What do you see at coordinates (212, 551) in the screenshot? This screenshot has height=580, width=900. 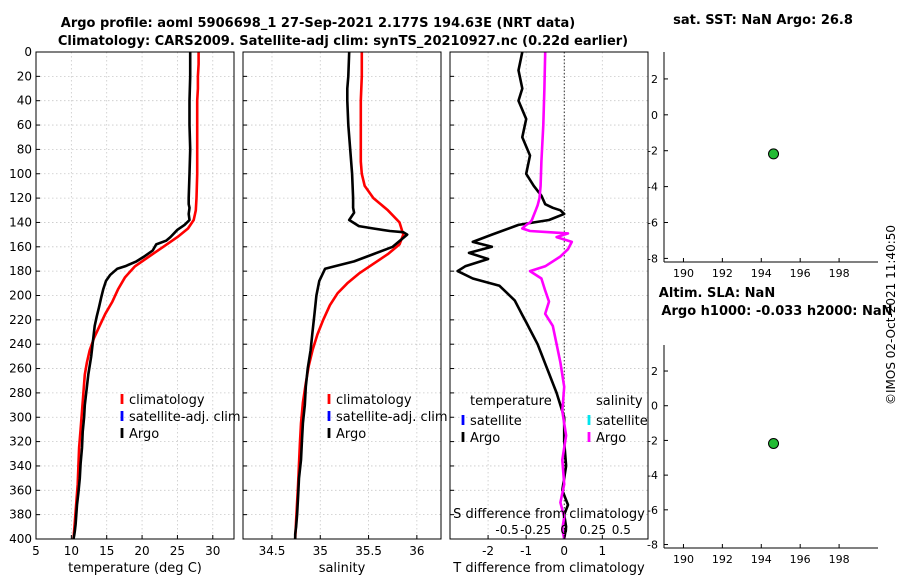 I see `x-tick-label: 30` at bounding box center [212, 551].